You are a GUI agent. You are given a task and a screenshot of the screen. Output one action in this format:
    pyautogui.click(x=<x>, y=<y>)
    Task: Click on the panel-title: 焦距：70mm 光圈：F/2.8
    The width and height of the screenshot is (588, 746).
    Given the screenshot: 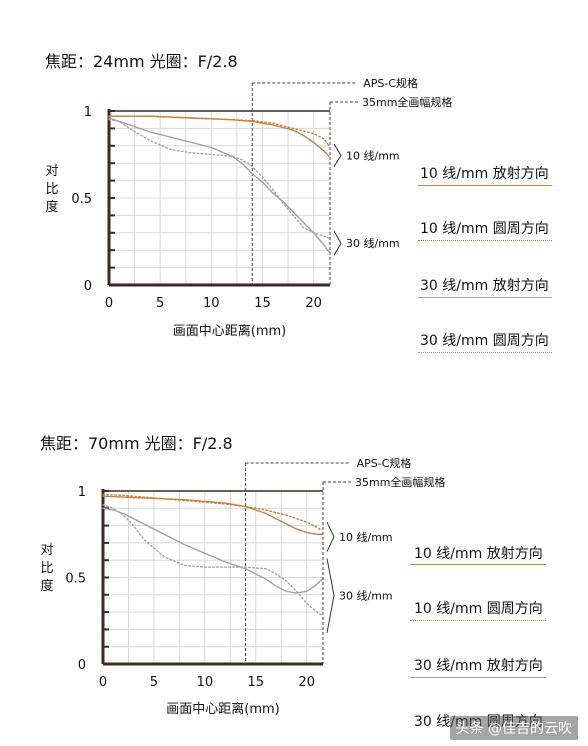 What is the action you would take?
    pyautogui.click(x=136, y=443)
    